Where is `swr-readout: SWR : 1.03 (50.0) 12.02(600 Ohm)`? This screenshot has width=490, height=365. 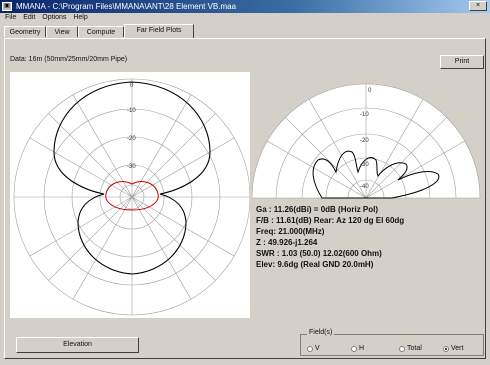
swr-readout: SWR : 1.03 (50.0) 12.02(600 Ohm) is located at coordinates (319, 253).